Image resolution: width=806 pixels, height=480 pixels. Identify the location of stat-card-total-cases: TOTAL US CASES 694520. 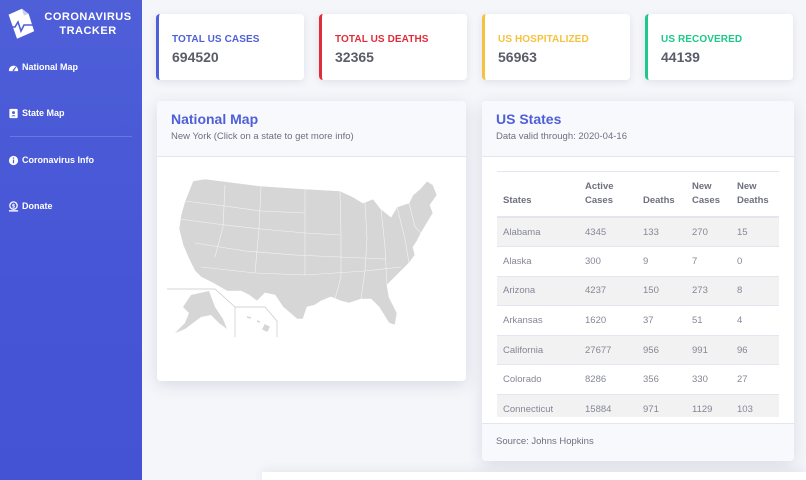
(230, 47).